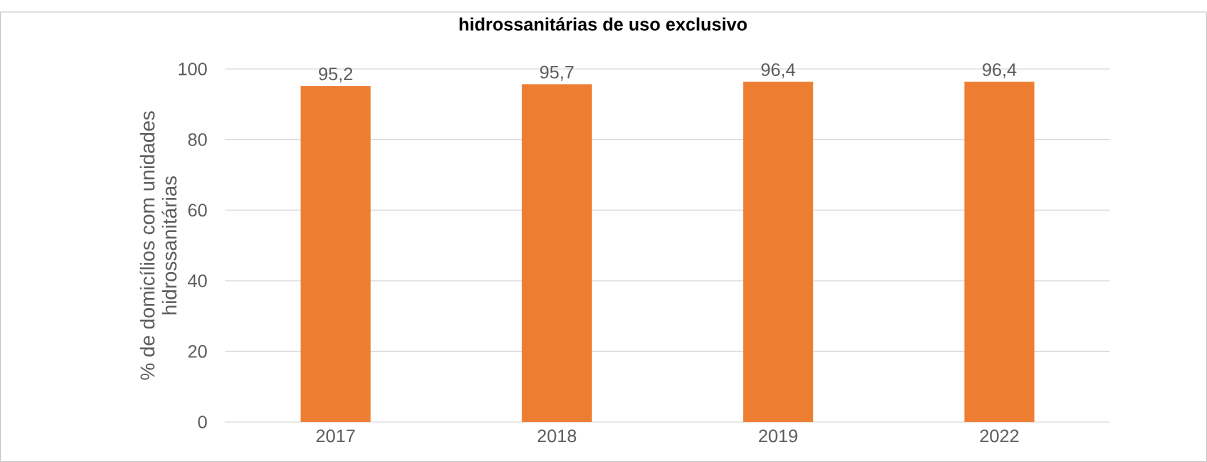 Image resolution: width=1207 pixels, height=462 pixels. Describe the element at coordinates (557, 436) in the screenshot. I see `x-tick-label: 2018` at that location.